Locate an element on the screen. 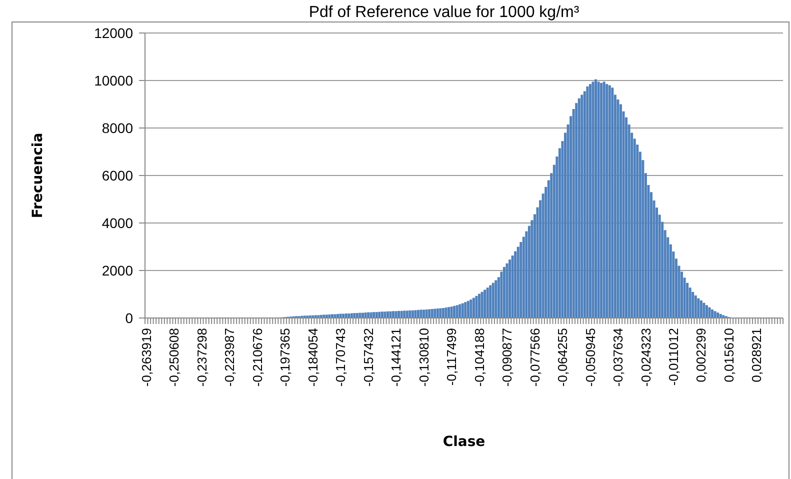 This screenshot has width=791, height=479. x-tick-label: -0,064255 is located at coordinates (562, 357).